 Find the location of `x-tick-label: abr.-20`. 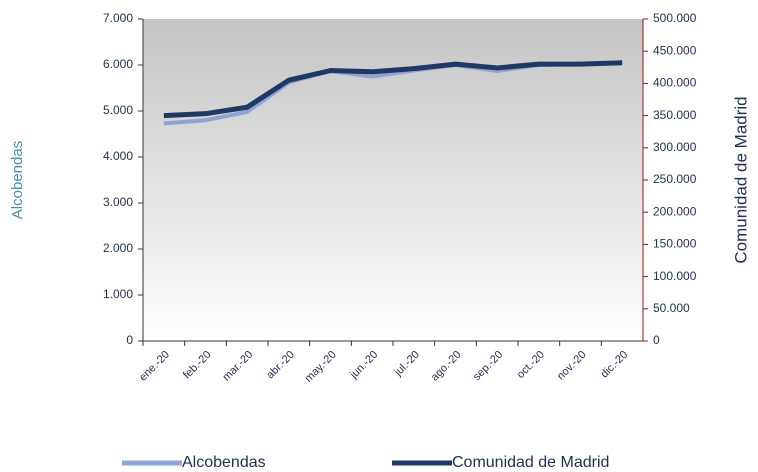

x-tick-label: abr.-20 is located at coordinates (280, 365).